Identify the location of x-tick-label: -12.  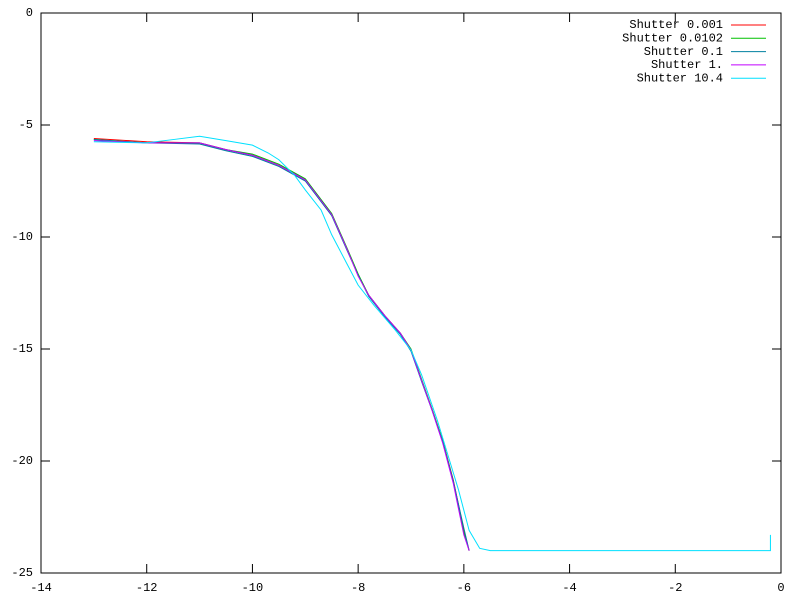
(147, 588).